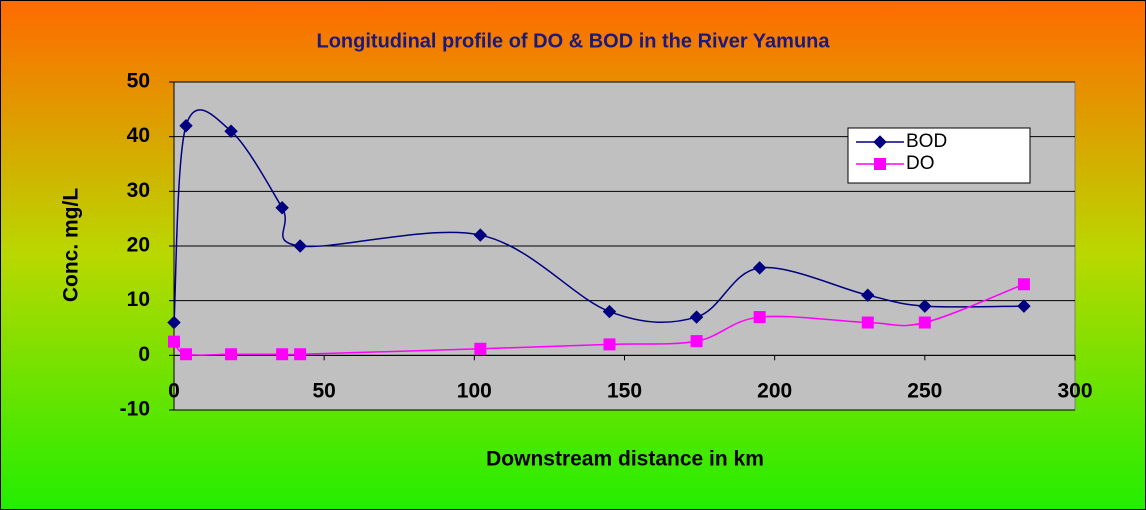 Image resolution: width=1146 pixels, height=510 pixels. Describe the element at coordinates (625, 459) in the screenshot. I see `x-axis-label: Downstream distance in km` at that location.